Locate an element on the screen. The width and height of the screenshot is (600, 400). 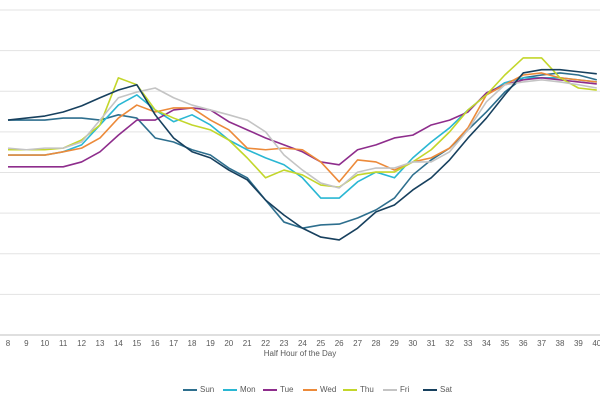
legend-label: Fri is located at coordinates (405, 389).